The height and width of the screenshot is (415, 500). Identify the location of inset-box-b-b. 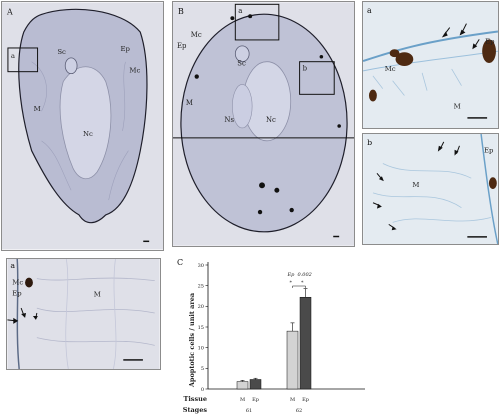
(317, 78).